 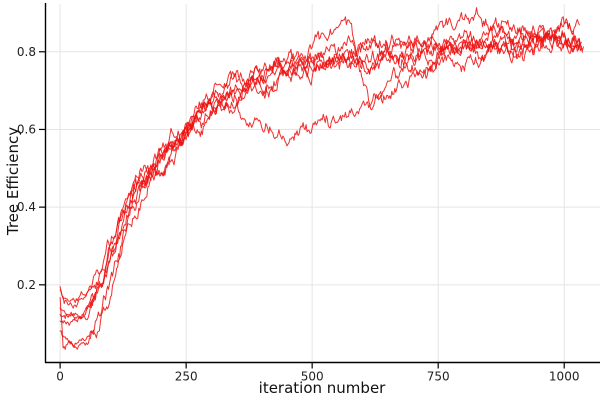 What do you see at coordinates (312, 377) in the screenshot?
I see `x-tick-label: 500` at bounding box center [312, 377].